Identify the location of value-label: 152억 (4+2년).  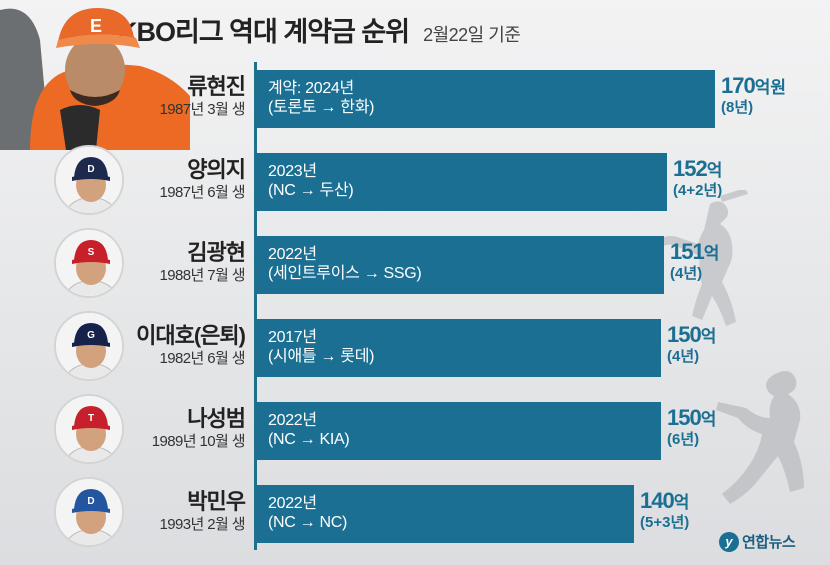
(697, 178).